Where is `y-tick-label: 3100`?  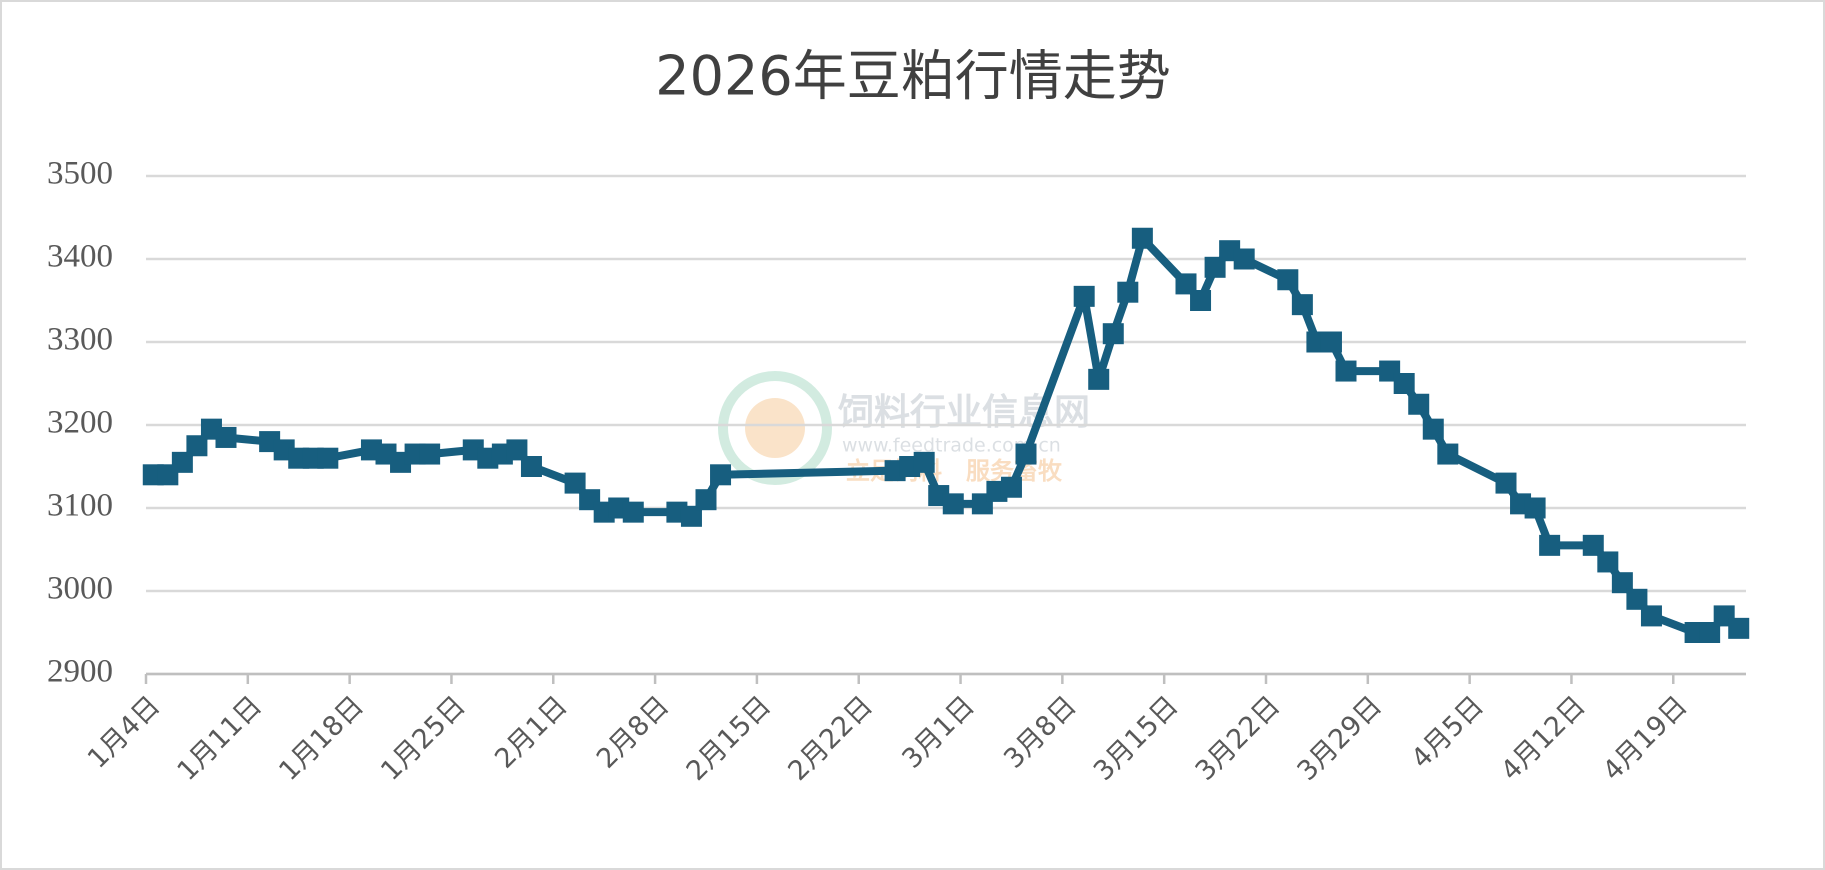
y-tick-label: 3100 is located at coordinates (80, 506).